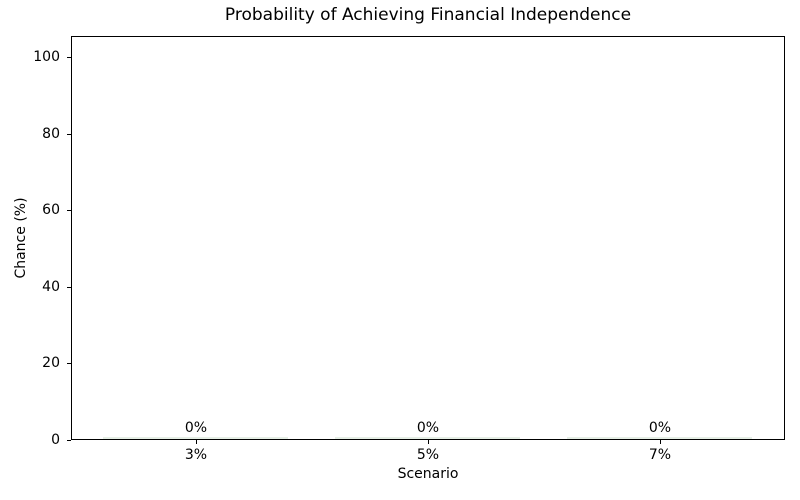 The width and height of the screenshot is (800, 500). I want to click on y-tick-label: 100, so click(46, 57).